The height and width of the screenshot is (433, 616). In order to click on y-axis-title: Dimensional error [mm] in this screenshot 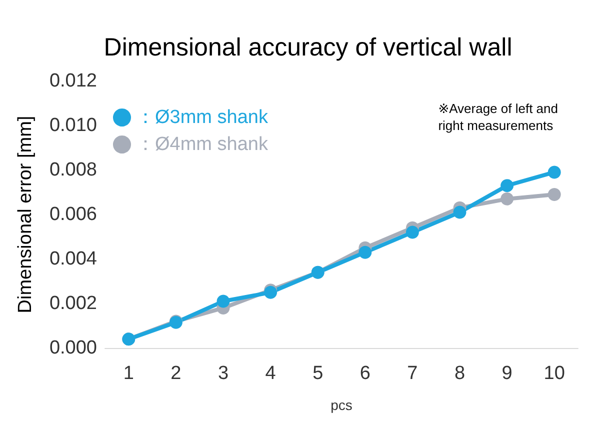, I will do `click(25, 215)`.